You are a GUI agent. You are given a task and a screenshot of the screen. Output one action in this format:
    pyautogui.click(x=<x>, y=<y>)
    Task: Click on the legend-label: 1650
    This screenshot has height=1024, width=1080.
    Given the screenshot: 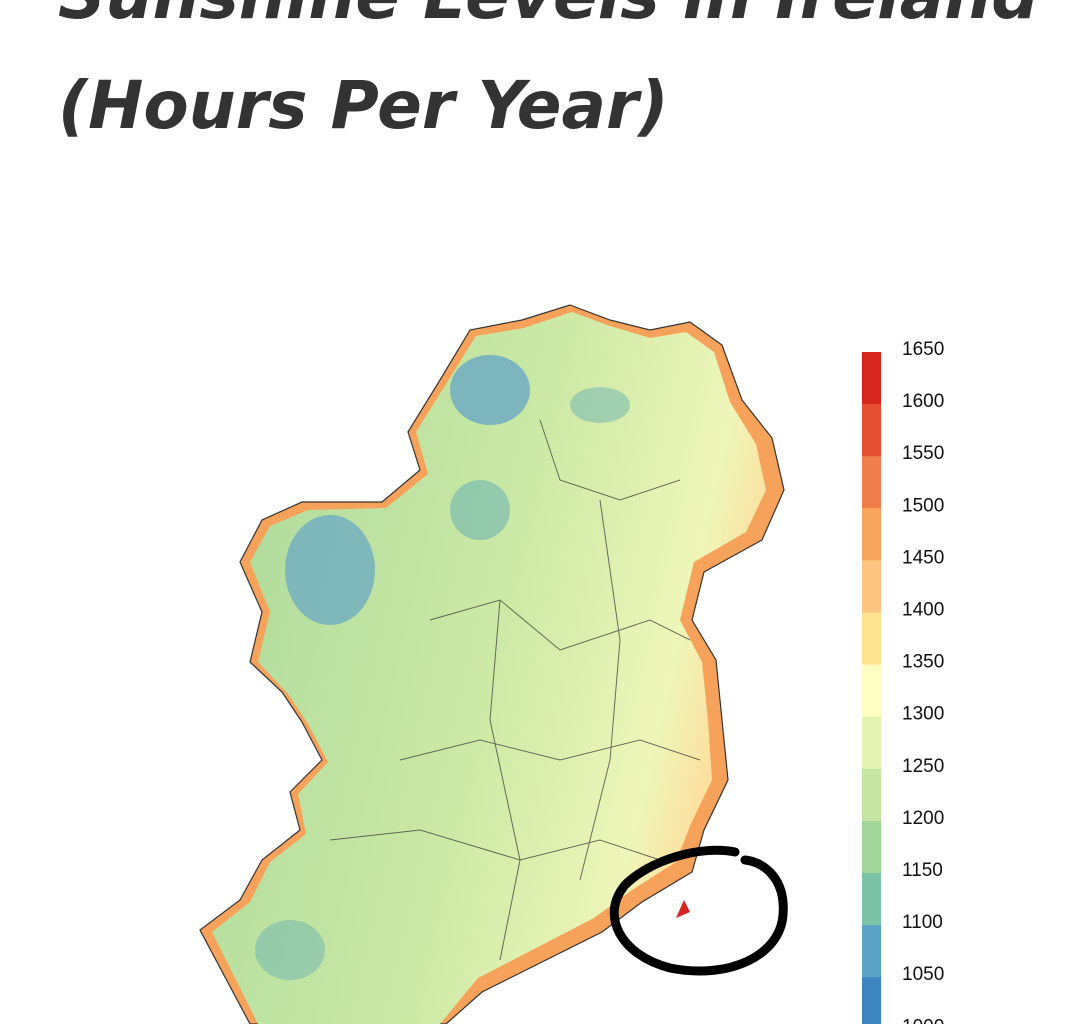 What is the action you would take?
    pyautogui.click(x=923, y=349)
    